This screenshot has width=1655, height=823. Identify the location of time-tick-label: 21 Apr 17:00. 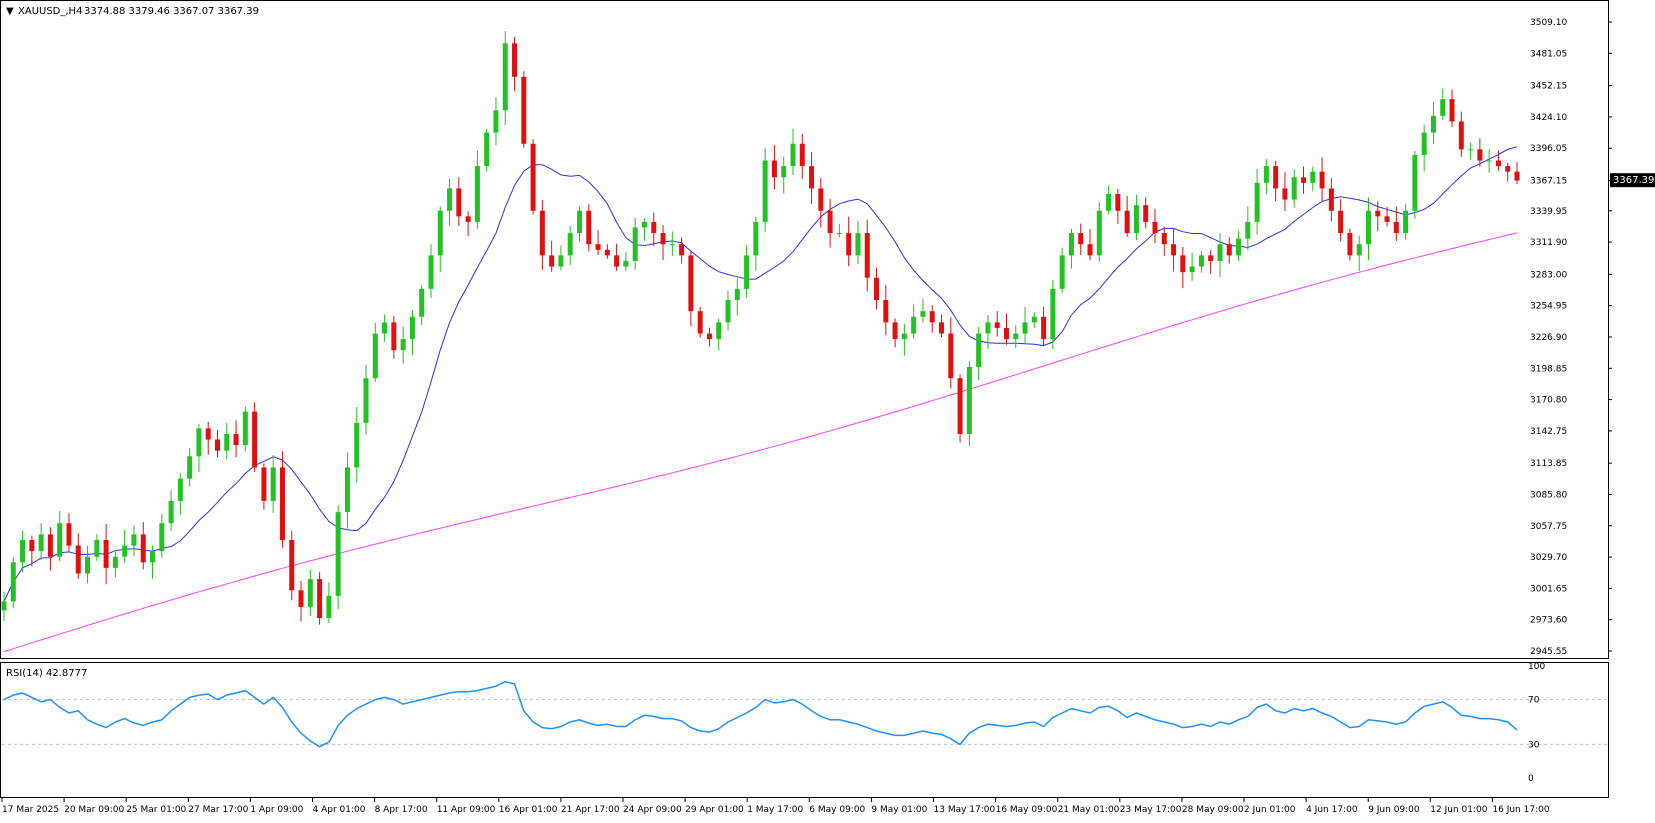
(590, 810).